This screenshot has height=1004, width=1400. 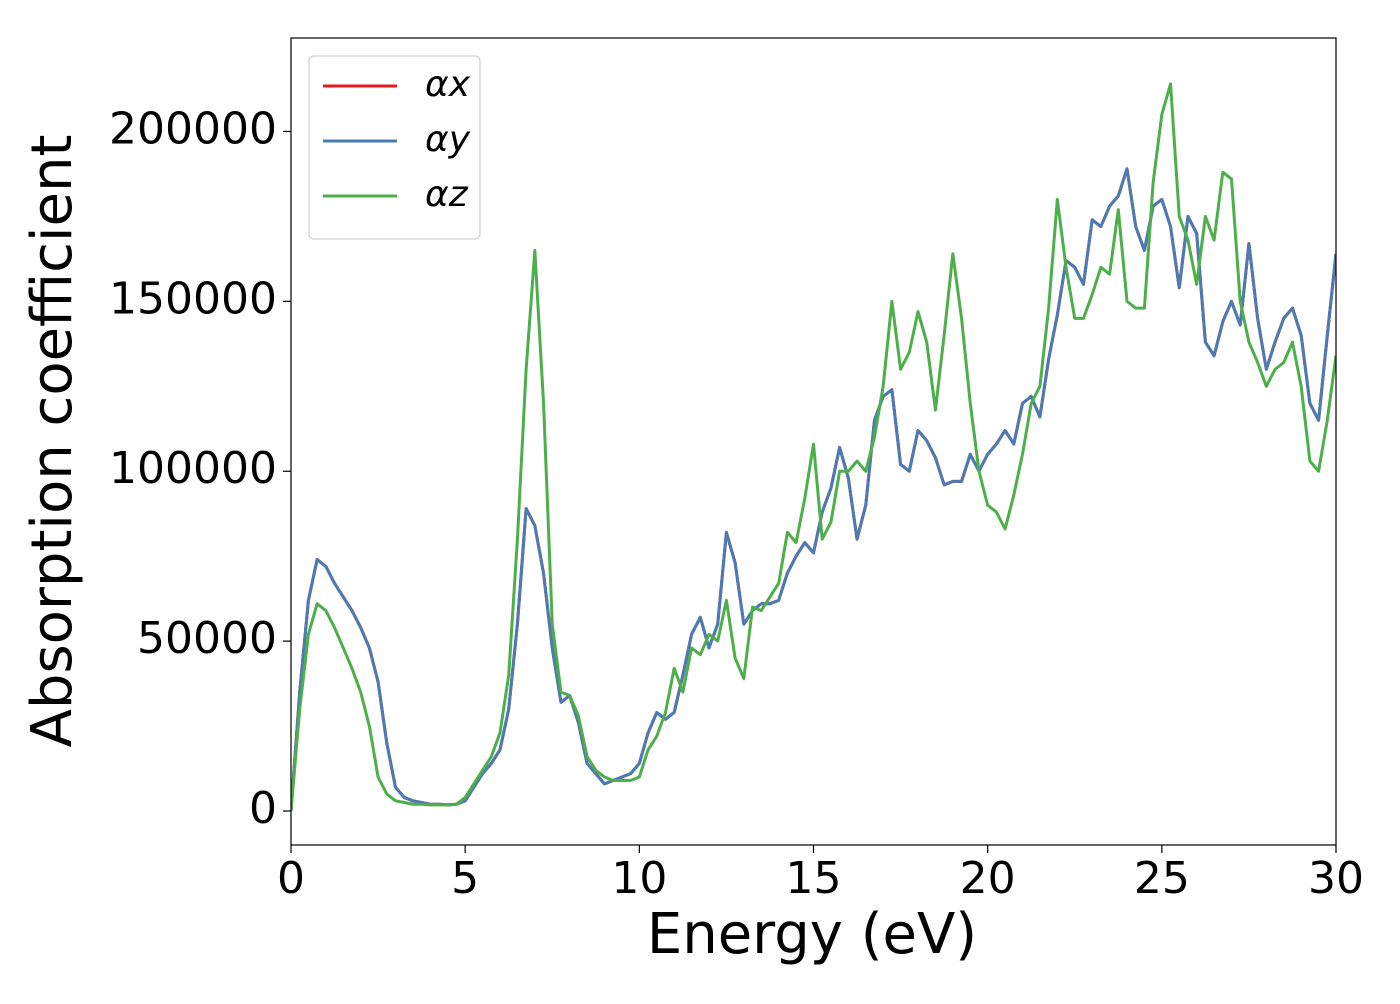 I want to click on y-tick-label: 0, so click(x=263, y=808).